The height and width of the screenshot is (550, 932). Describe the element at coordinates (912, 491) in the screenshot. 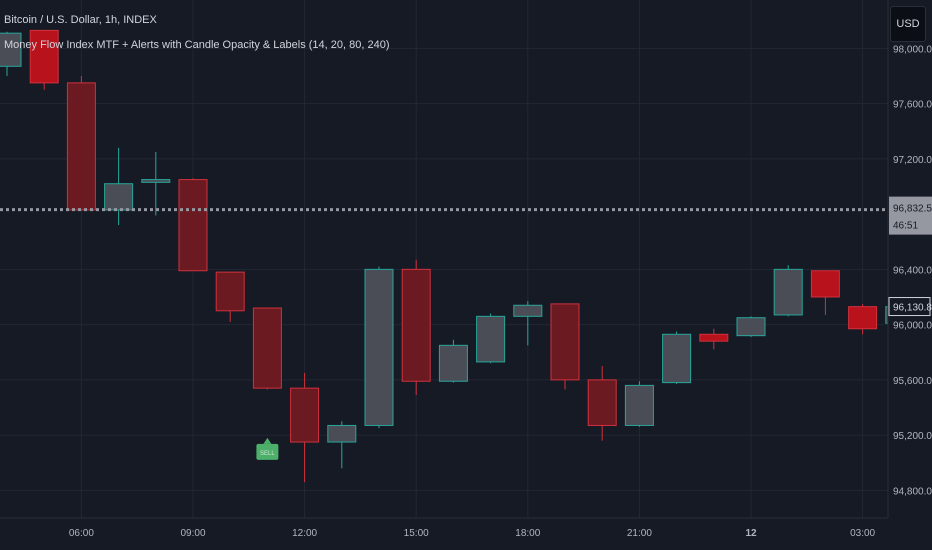

I see `price-tick-label: 94,800.00` at that location.